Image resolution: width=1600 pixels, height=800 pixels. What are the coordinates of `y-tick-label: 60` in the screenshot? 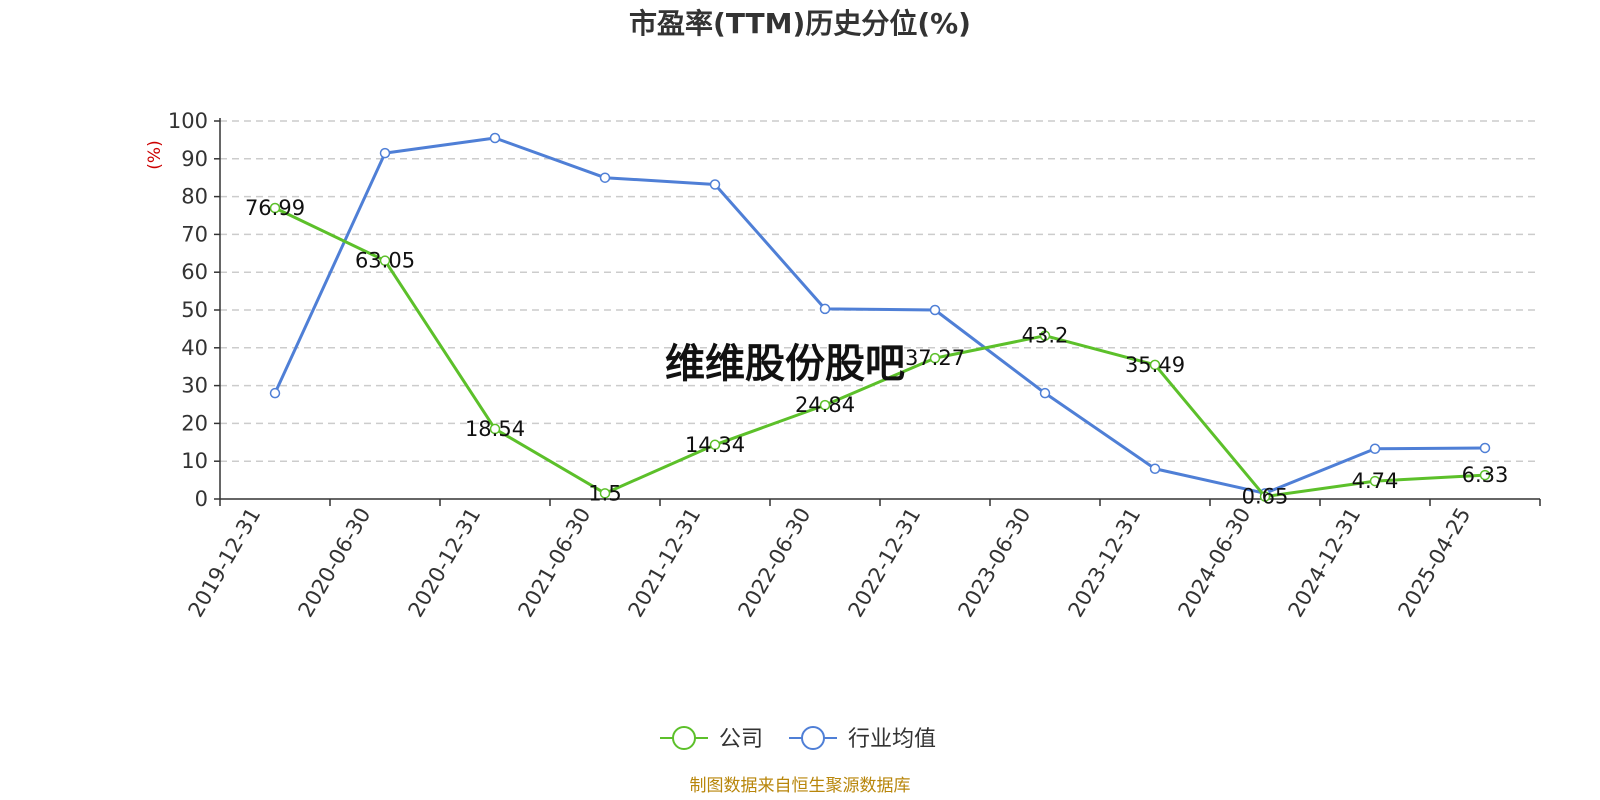 It's located at (194, 272).